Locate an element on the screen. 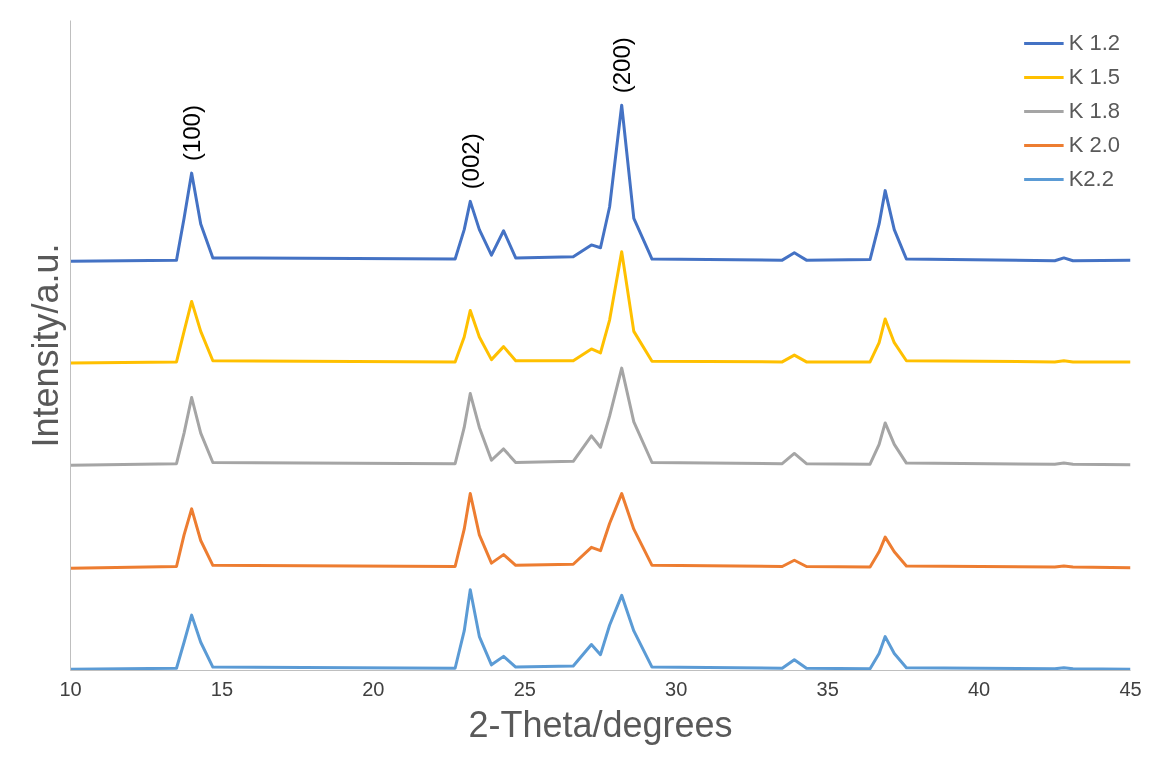 This screenshot has width=1156, height=757. x-axis-title: 2-Theta/degrees is located at coordinates (600, 724).